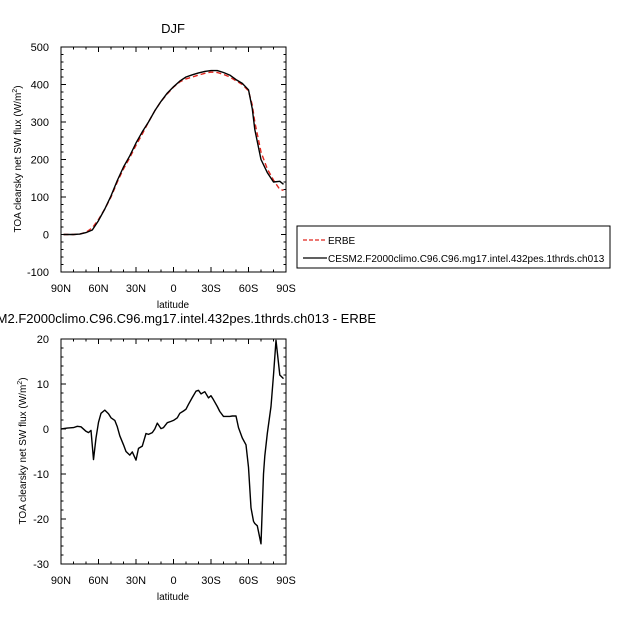 The height and width of the screenshot is (623, 622). What do you see at coordinates (41, 520) in the screenshot?
I see `y-tick-label: -20` at bounding box center [41, 520].